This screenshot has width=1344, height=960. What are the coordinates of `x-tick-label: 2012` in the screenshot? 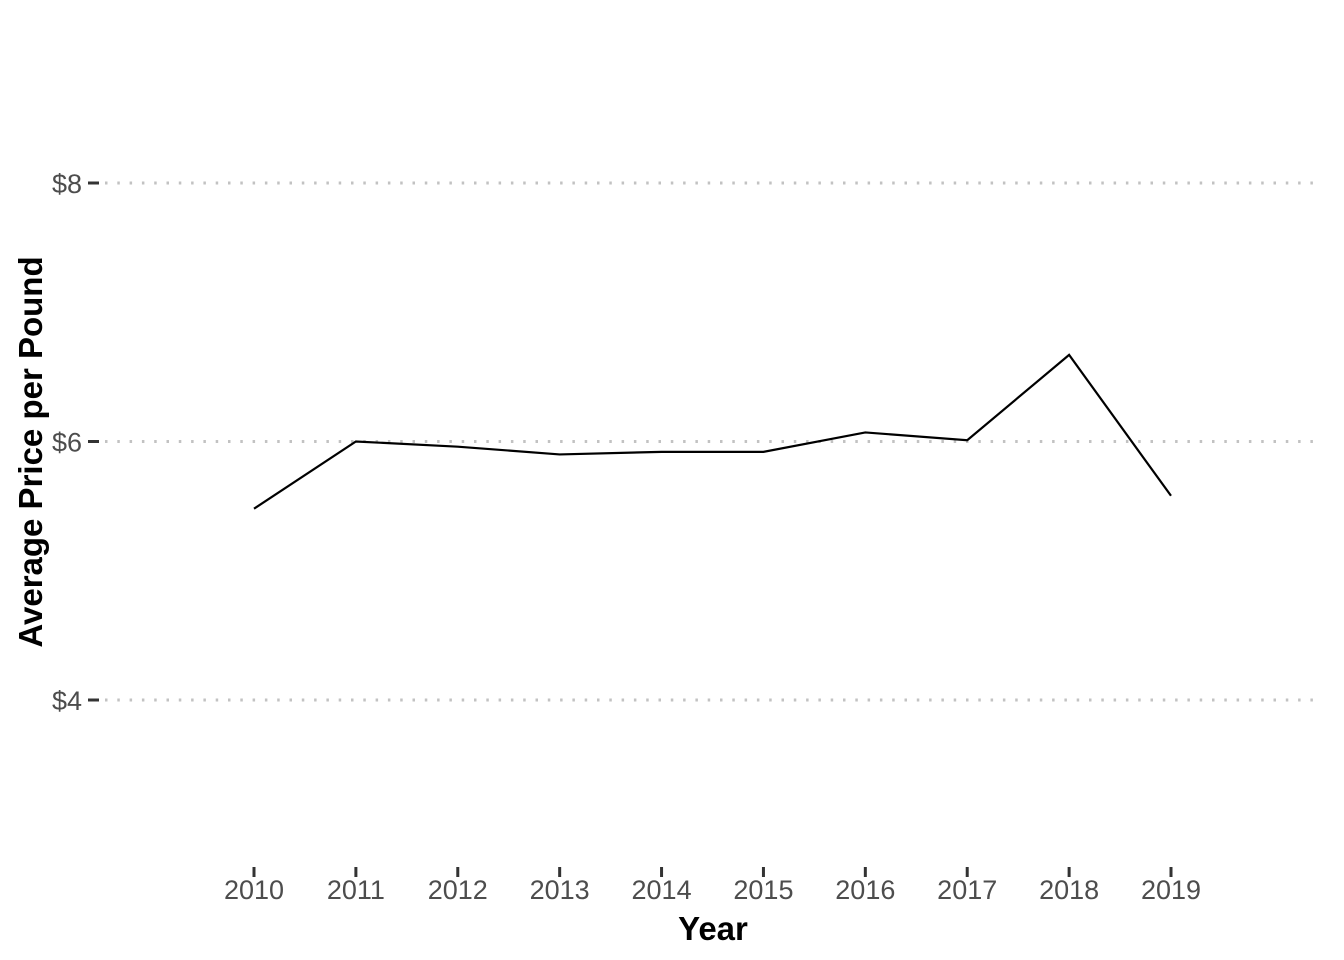 It's located at (458, 890).